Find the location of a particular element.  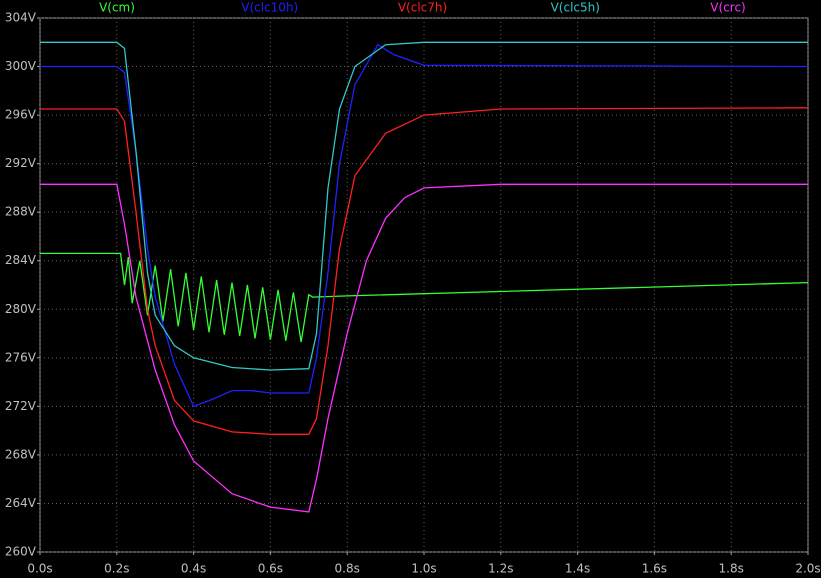

y-tick-label: 288V is located at coordinates (21, 212).